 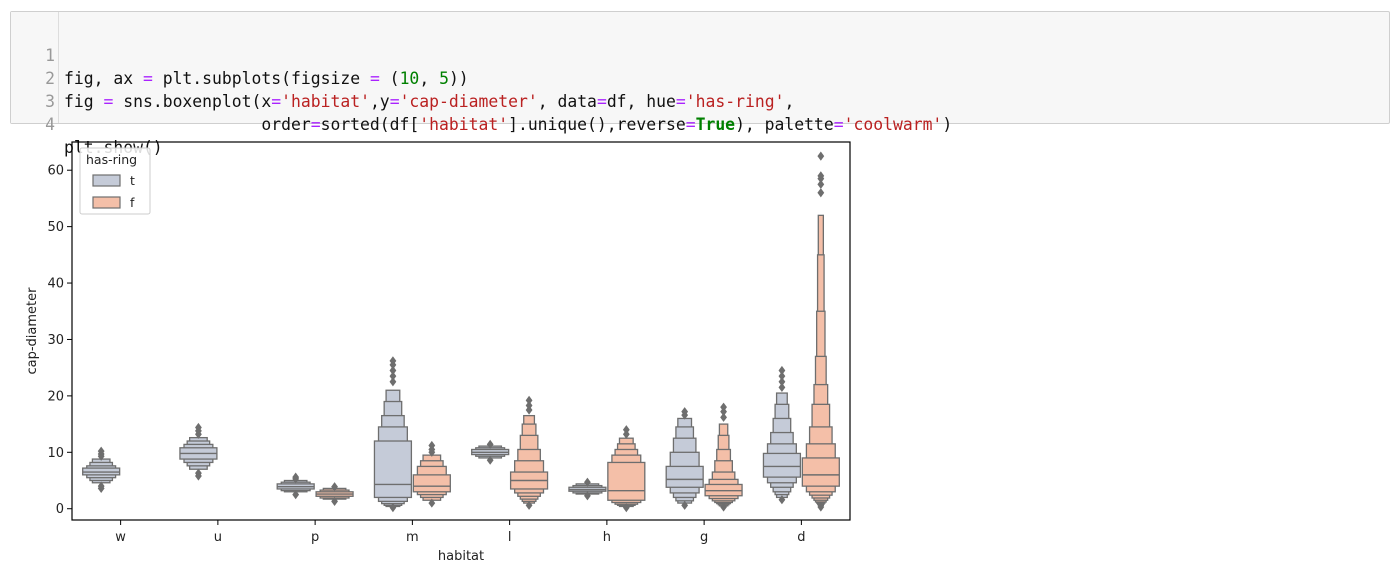 I want to click on x-tick-label: g, so click(x=704, y=537).